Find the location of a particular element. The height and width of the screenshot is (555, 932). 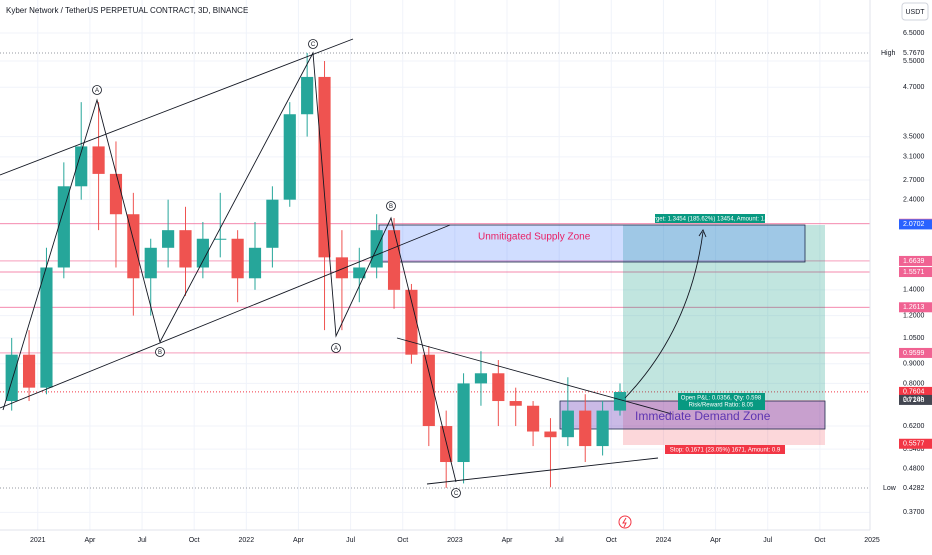

y-tick-label: 6.5000 is located at coordinates (914, 33).